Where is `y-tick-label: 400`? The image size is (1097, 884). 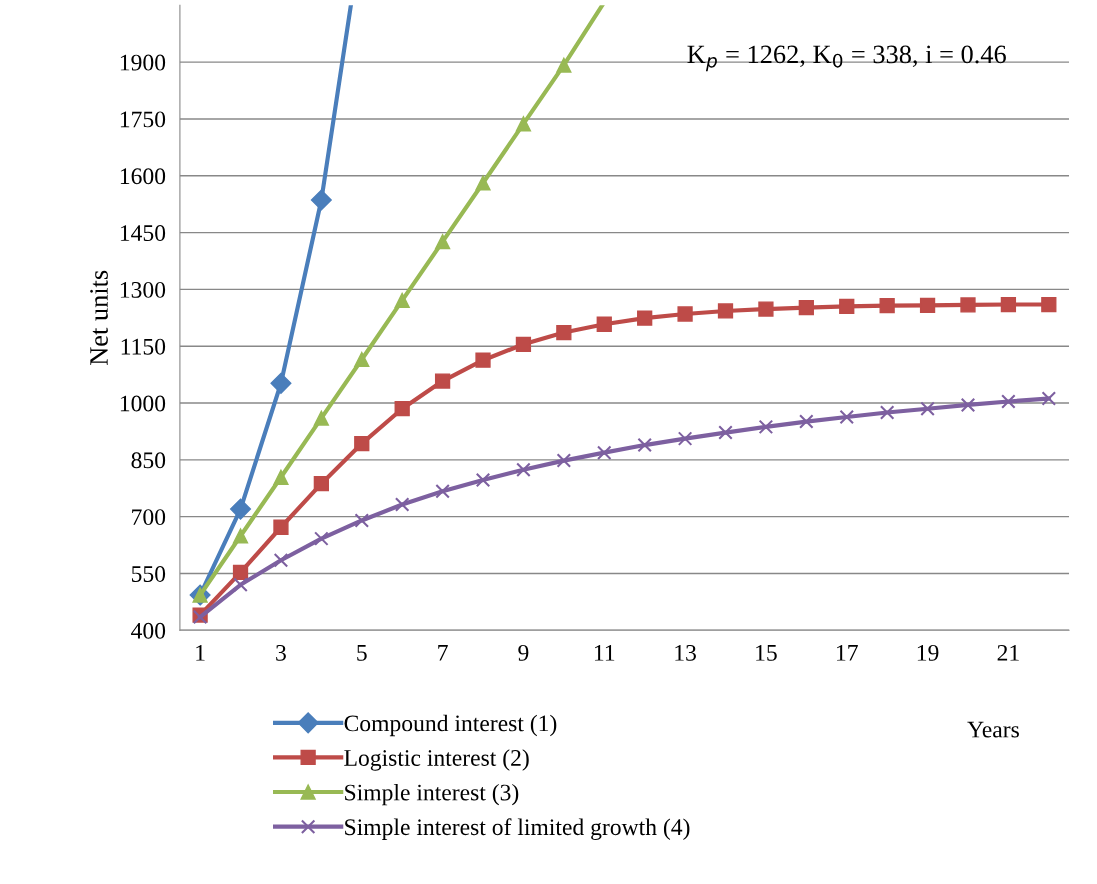 y-tick-label: 400 is located at coordinates (148, 630).